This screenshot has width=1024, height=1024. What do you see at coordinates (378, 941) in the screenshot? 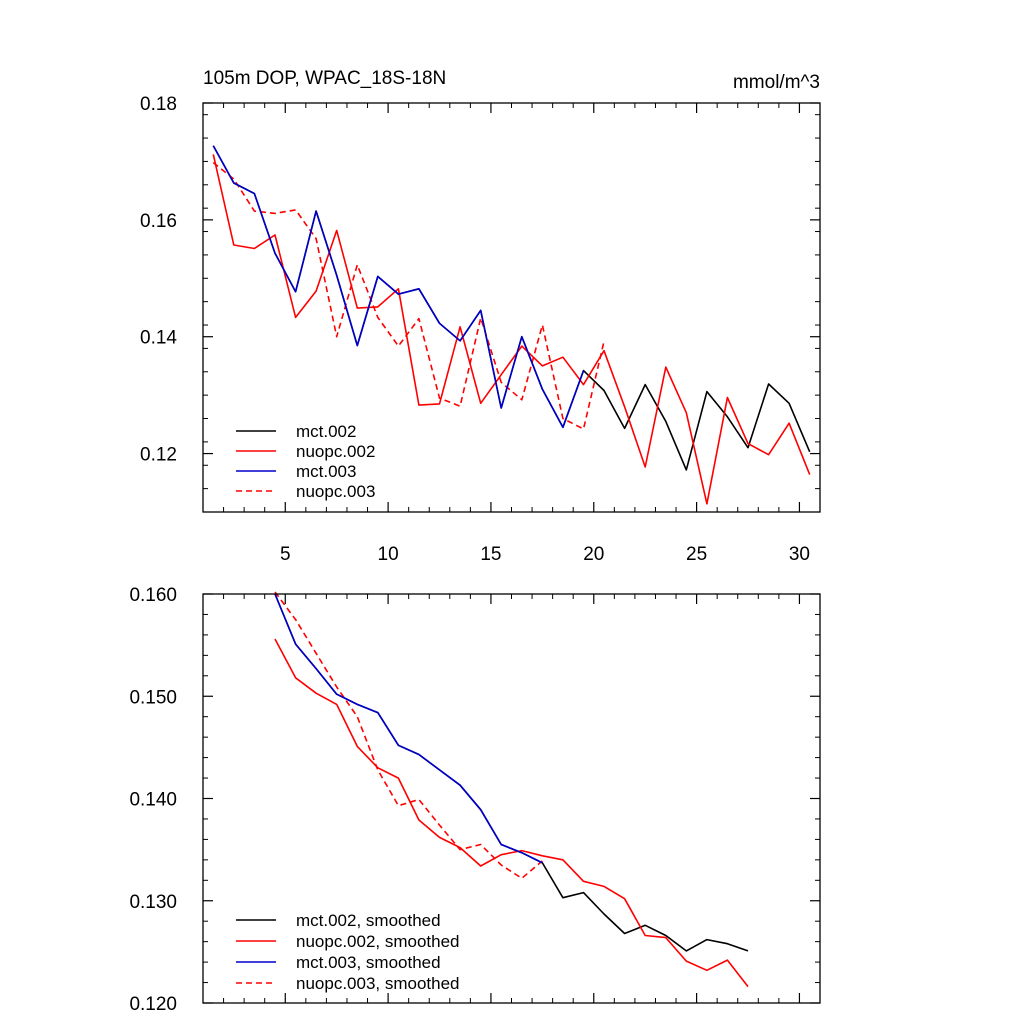
I see `legend-label: nuopc.002, smoothed` at bounding box center [378, 941].